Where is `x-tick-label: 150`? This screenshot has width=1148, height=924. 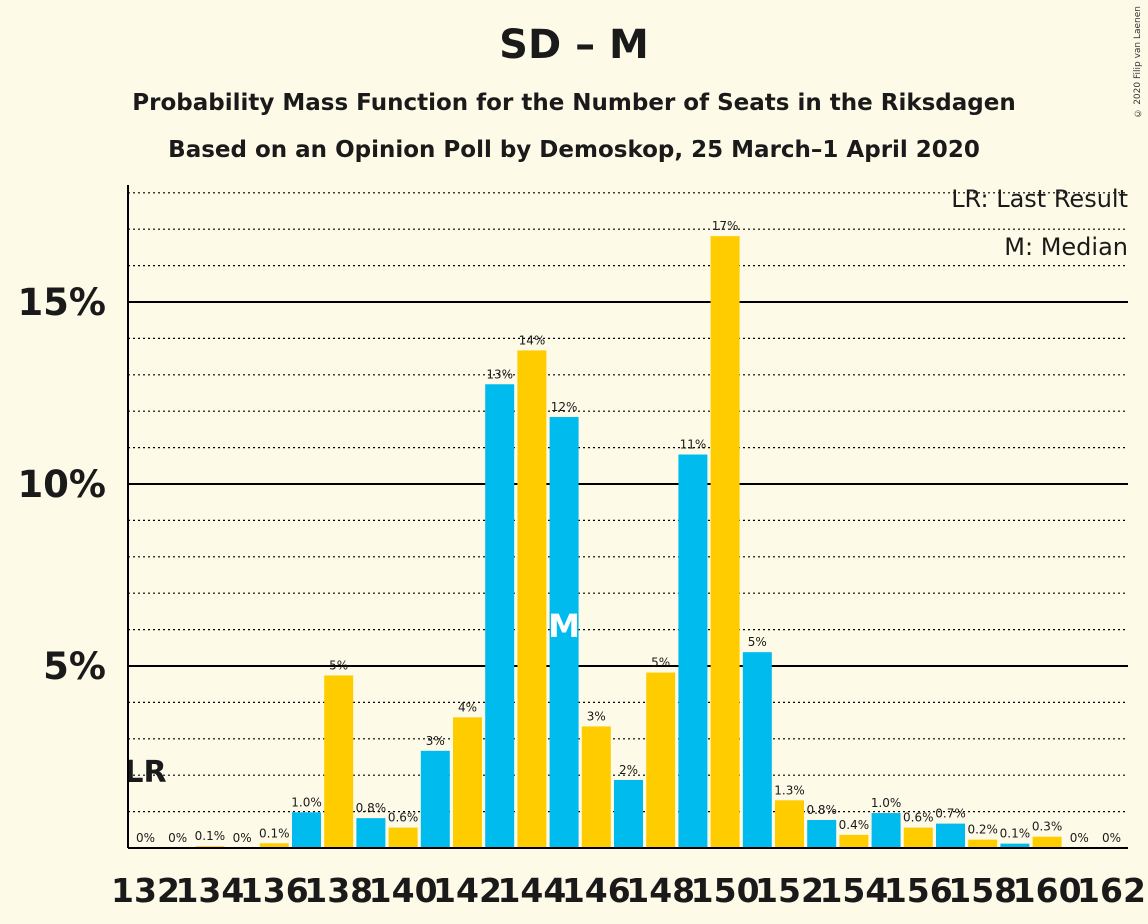
x-tick-label: 150 is located at coordinates (725, 890).